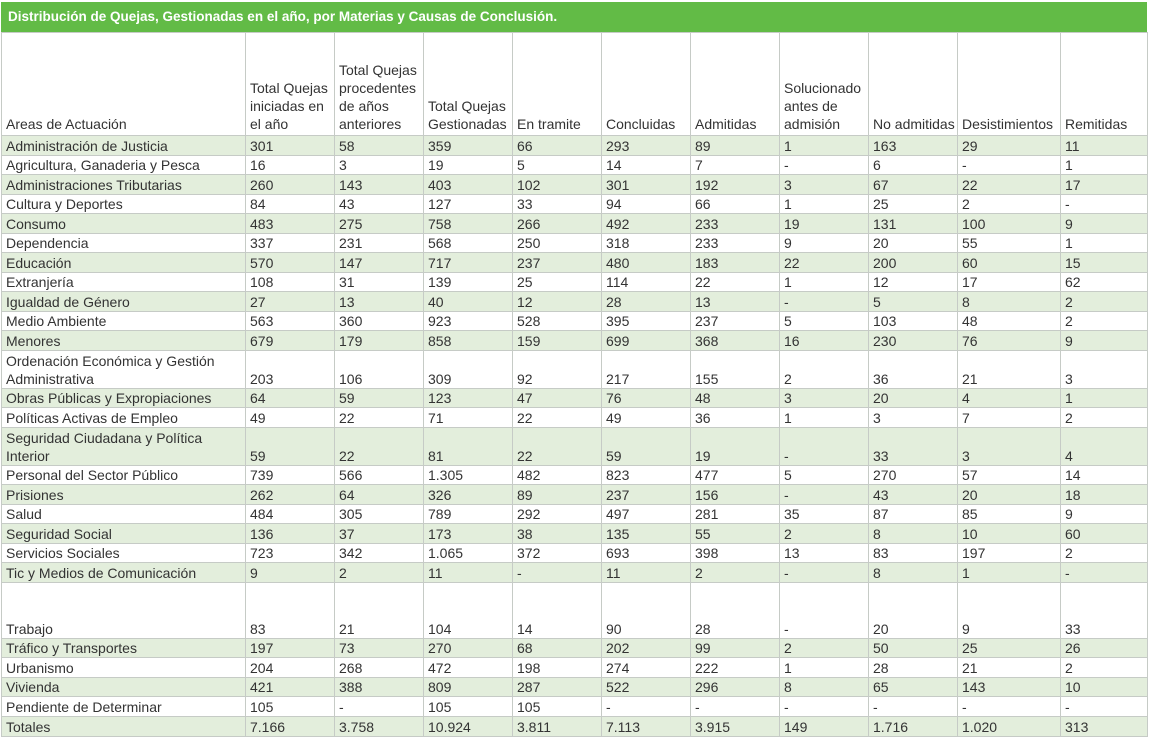  Describe the element at coordinates (574, 667) in the screenshot. I see `table-row: Urbanismo 204 268 472 198 274 222 1 28 21 2` at that location.